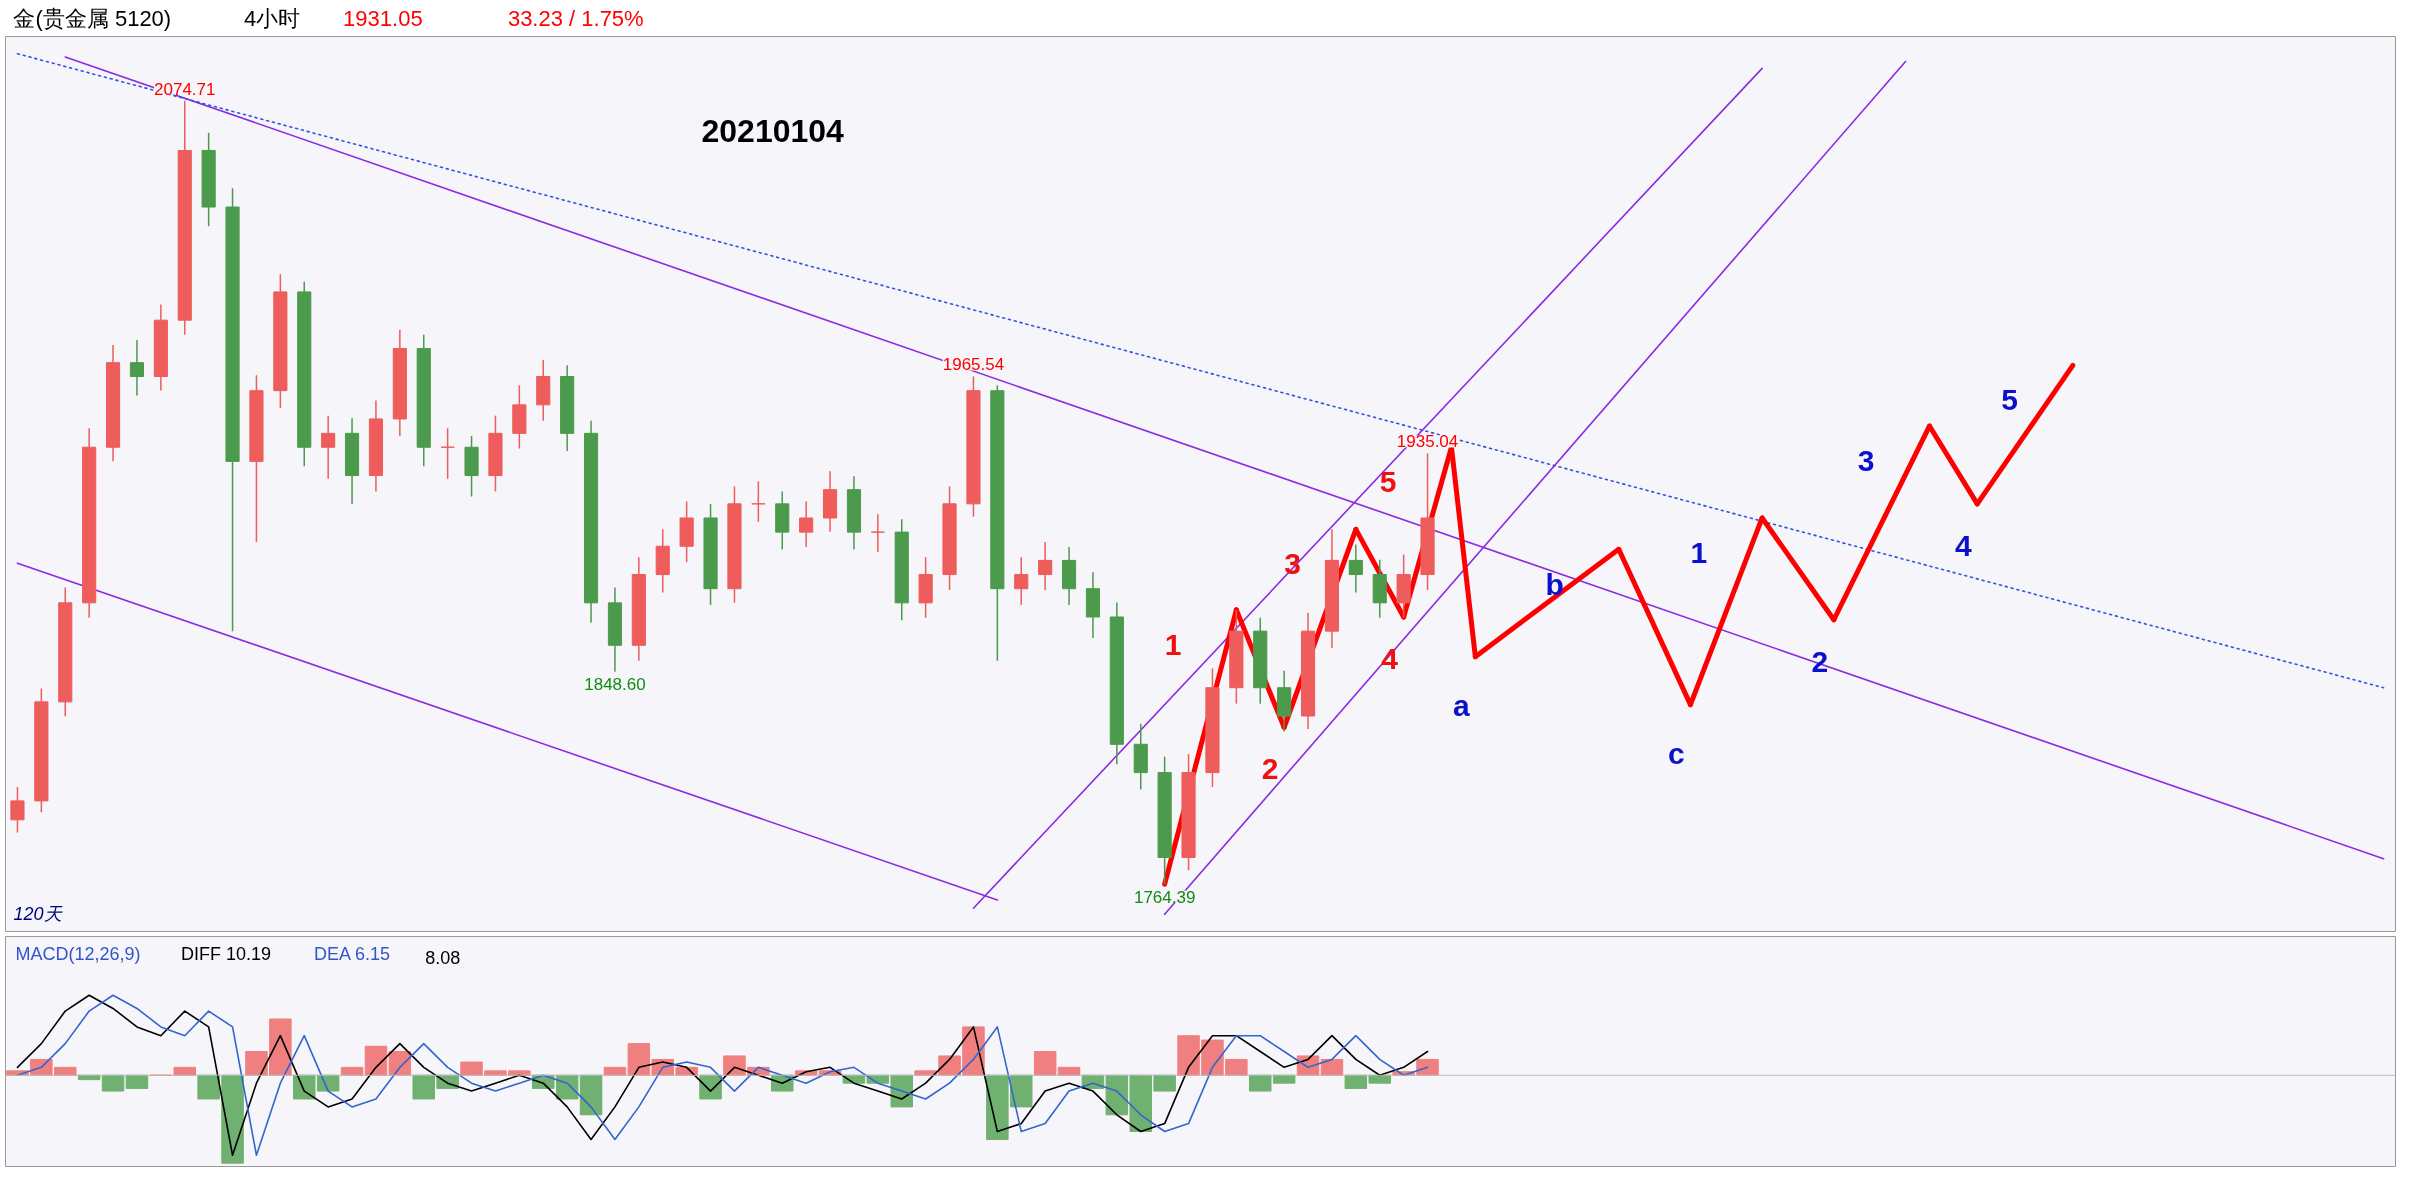 Image resolution: width=2410 pixels, height=1177 pixels. Describe the element at coordinates (185, 89) in the screenshot. I see `text: 2074.71` at that location.